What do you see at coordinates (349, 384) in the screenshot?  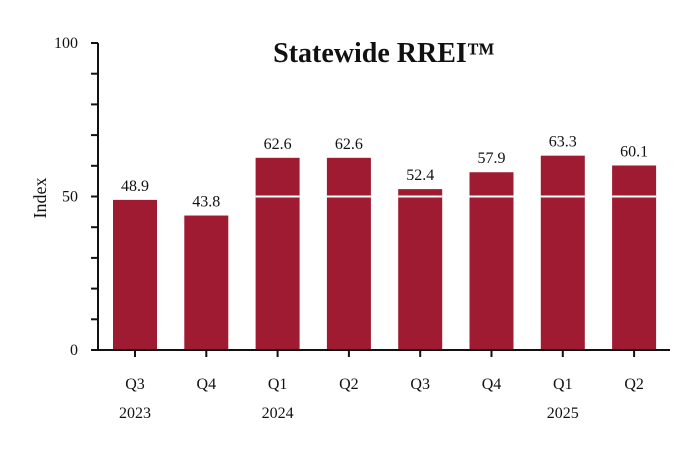 I see `x-tick-label-3: Q2` at bounding box center [349, 384].